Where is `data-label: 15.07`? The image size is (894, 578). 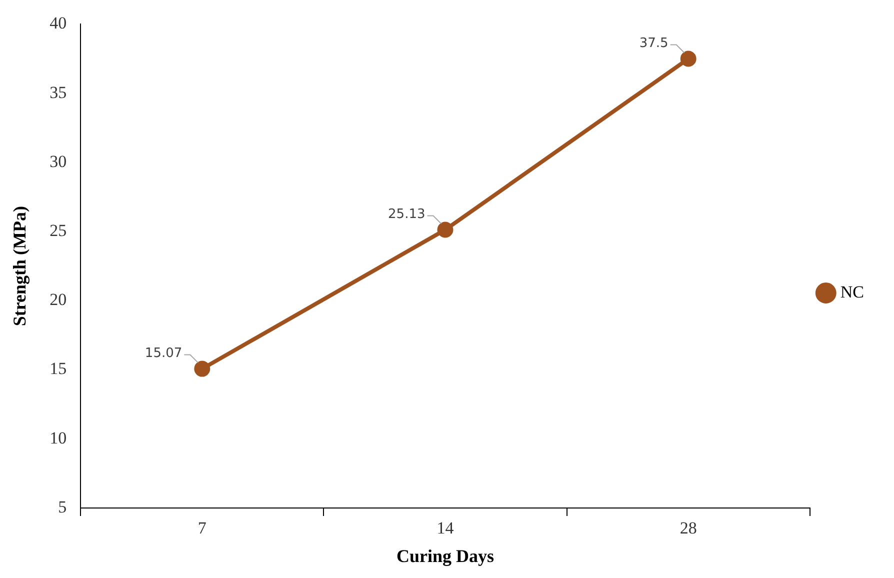 data-label: 15.07 is located at coordinates (163, 354).